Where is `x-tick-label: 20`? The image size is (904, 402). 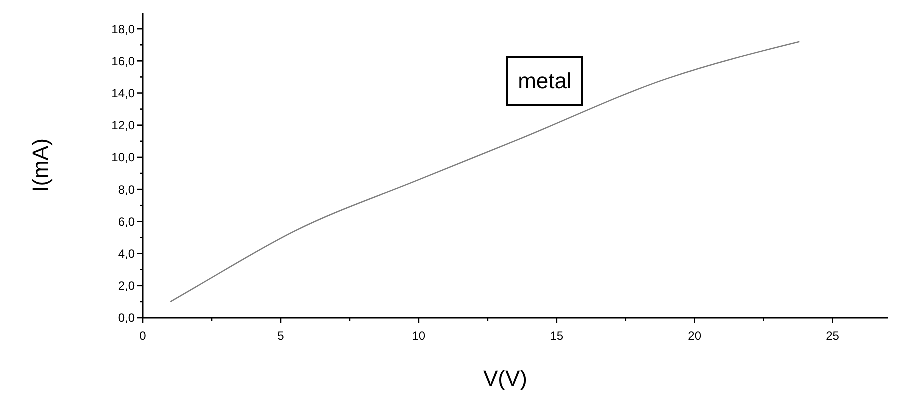 x-tick-label: 20 is located at coordinates (695, 336).